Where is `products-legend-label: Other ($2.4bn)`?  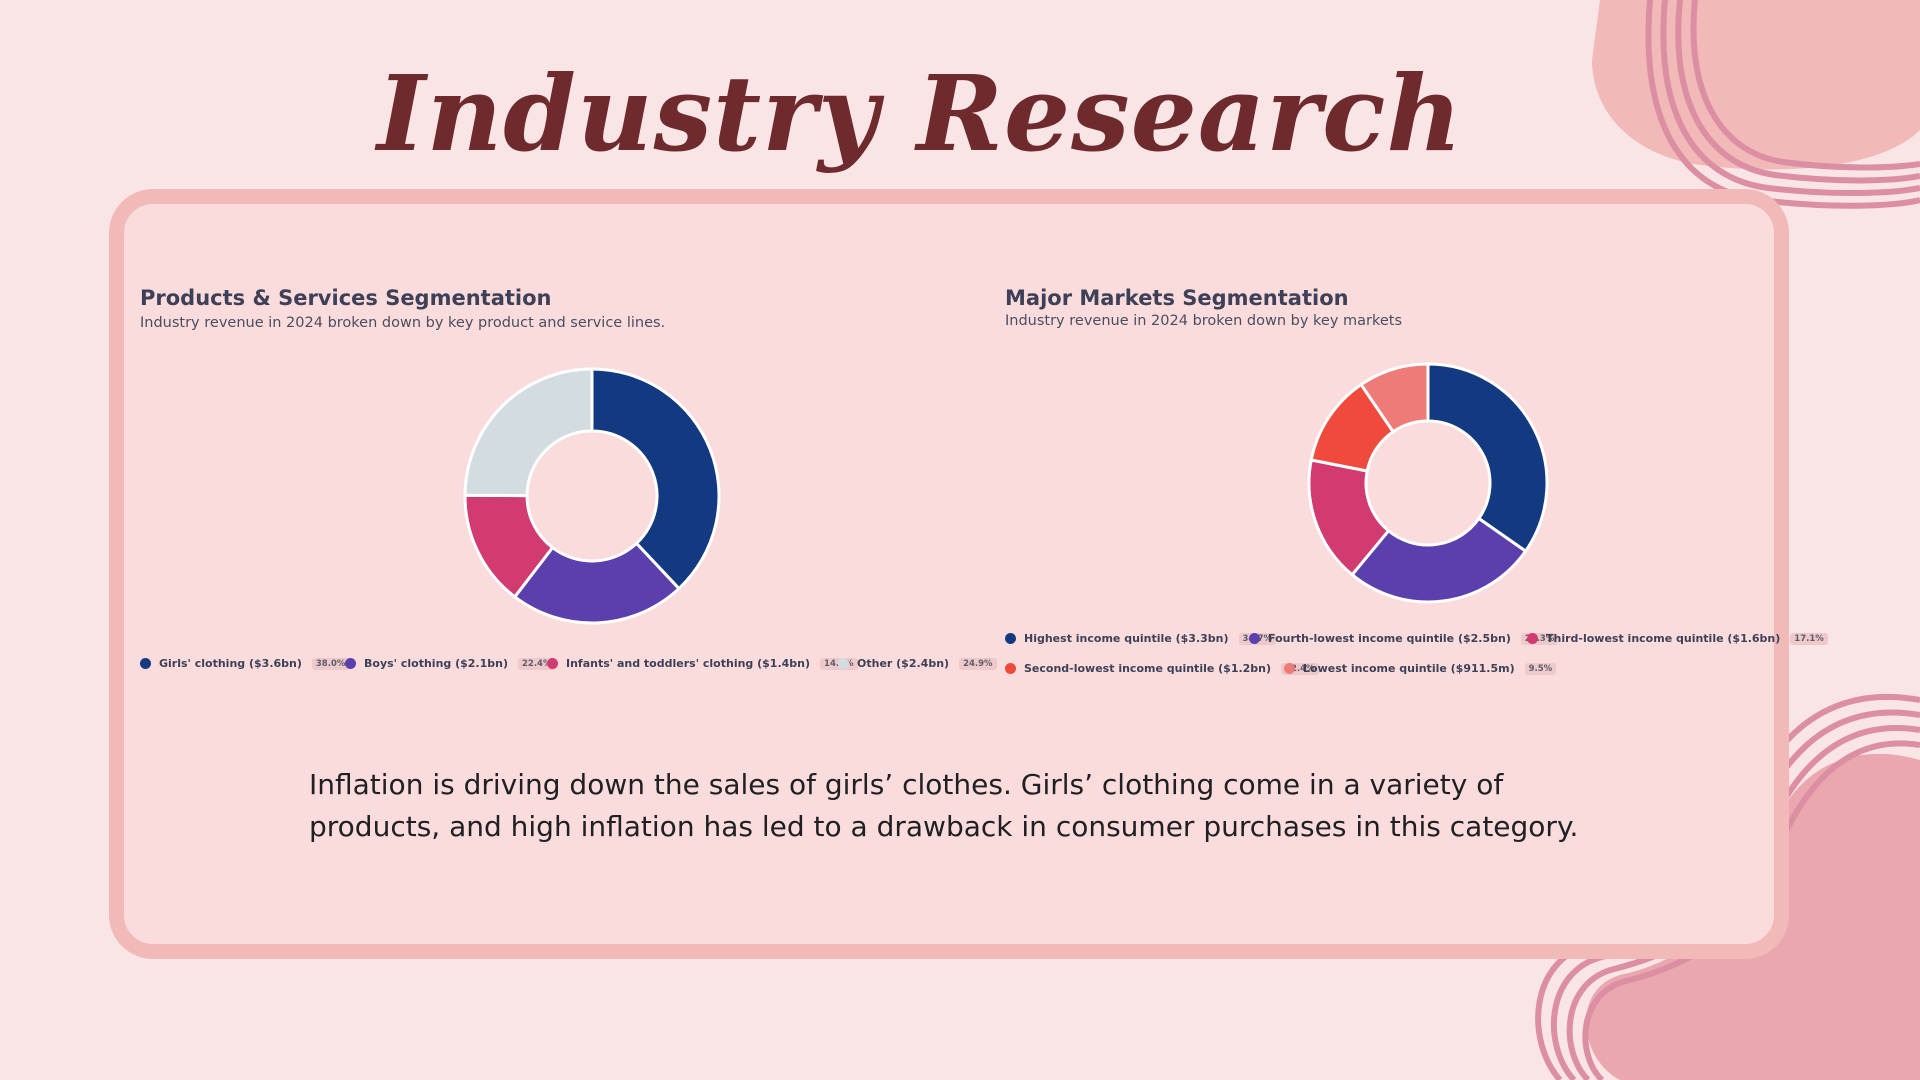 products-legend-label: Other ($2.4bn) is located at coordinates (903, 663).